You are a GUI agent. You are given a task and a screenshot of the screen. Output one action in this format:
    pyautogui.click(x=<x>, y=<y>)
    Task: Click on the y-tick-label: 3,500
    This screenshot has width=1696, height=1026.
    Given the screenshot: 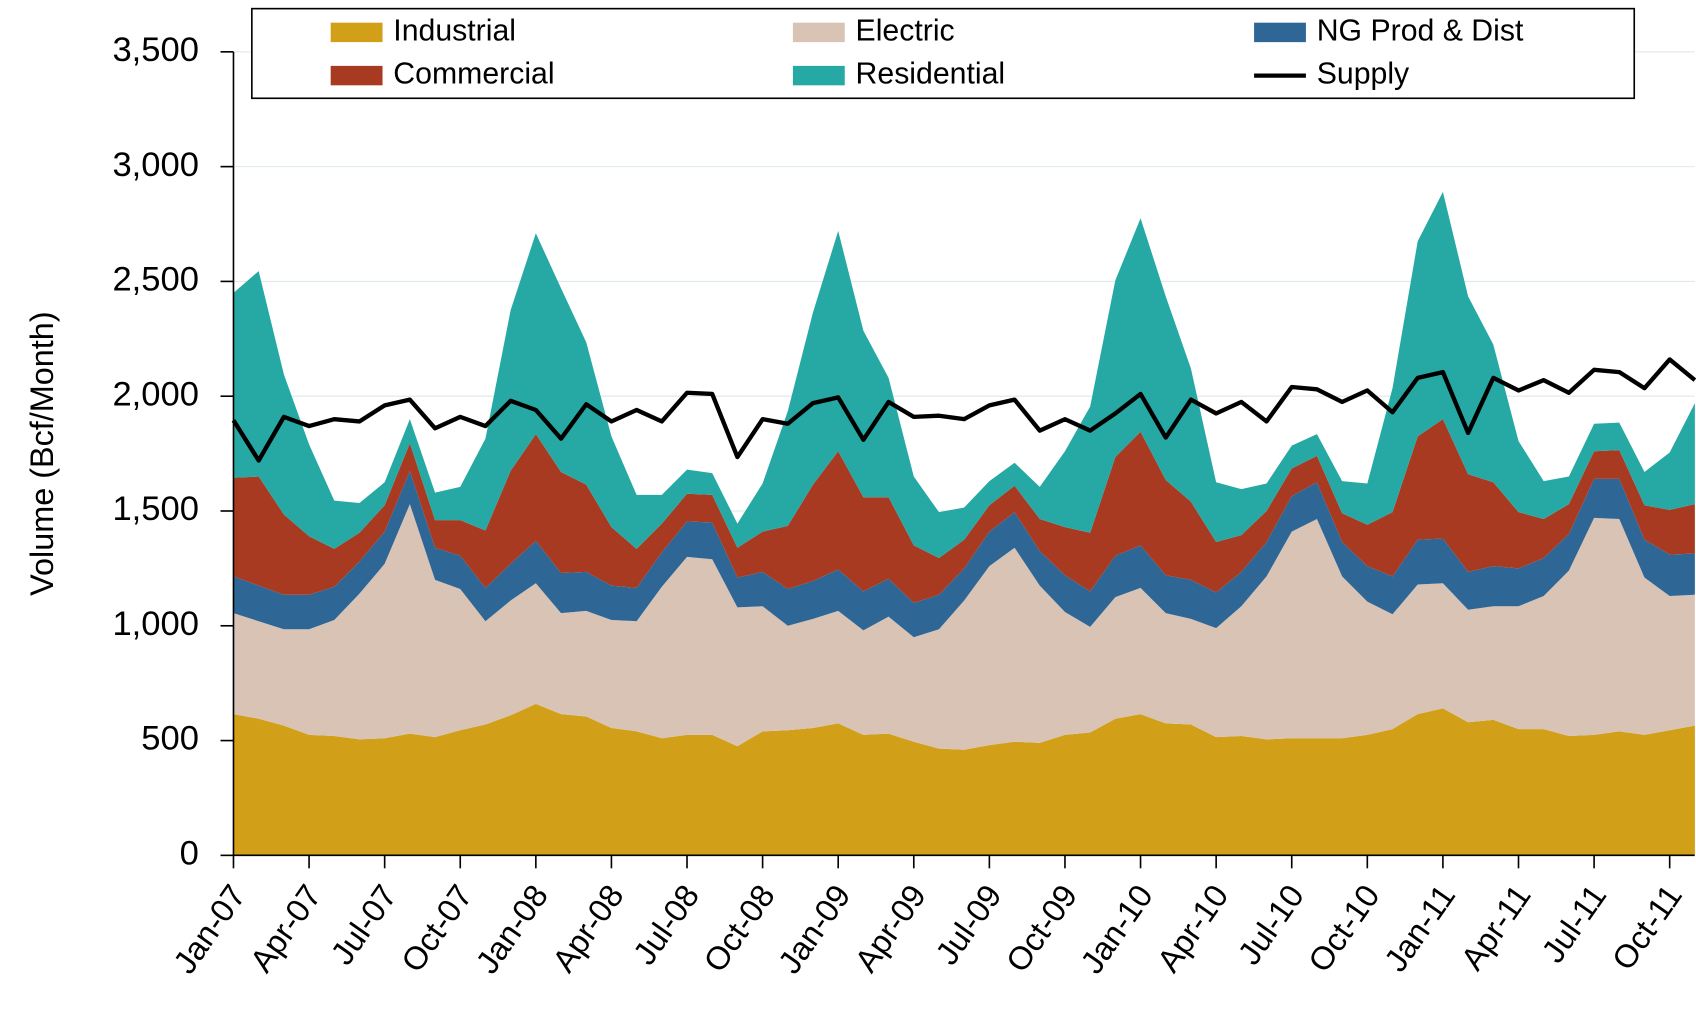 What is the action you would take?
    pyautogui.click(x=155, y=50)
    